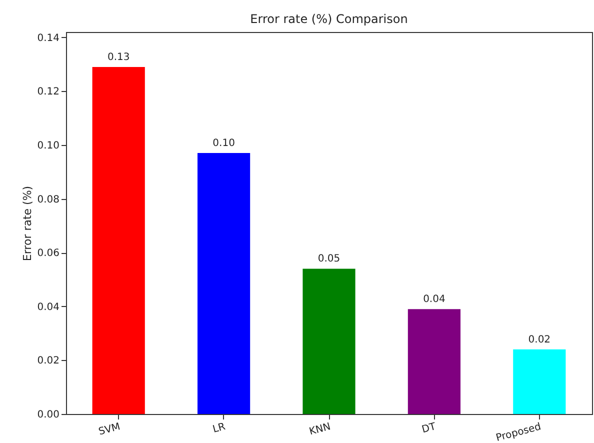  What do you see at coordinates (223, 144) in the screenshot?
I see `data-label: 0.10` at bounding box center [223, 144].